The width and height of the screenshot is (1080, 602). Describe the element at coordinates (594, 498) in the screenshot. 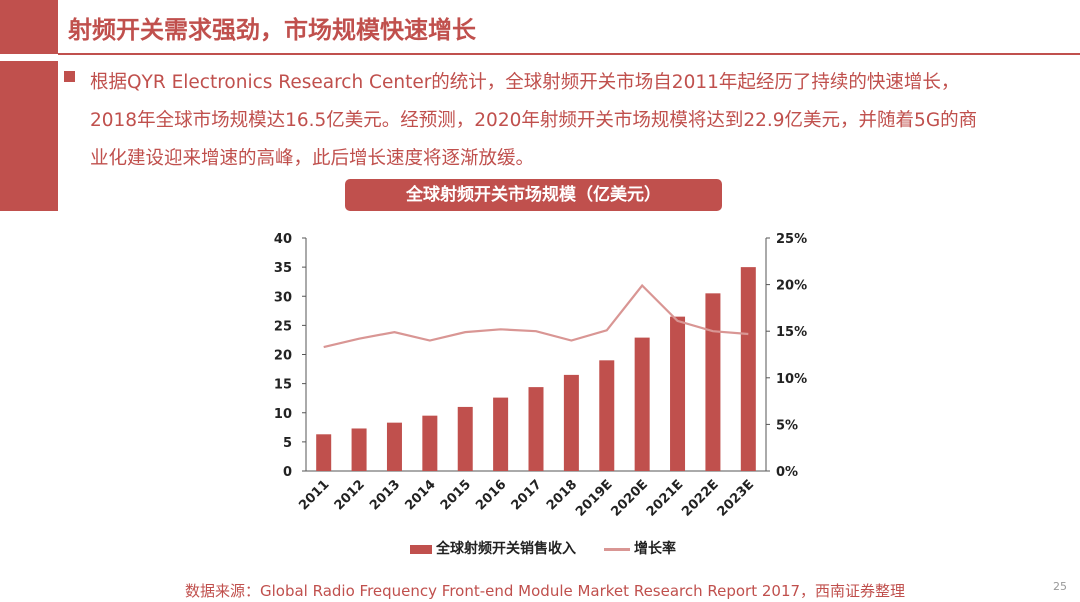

I see `x-tick-label: 2019E` at that location.